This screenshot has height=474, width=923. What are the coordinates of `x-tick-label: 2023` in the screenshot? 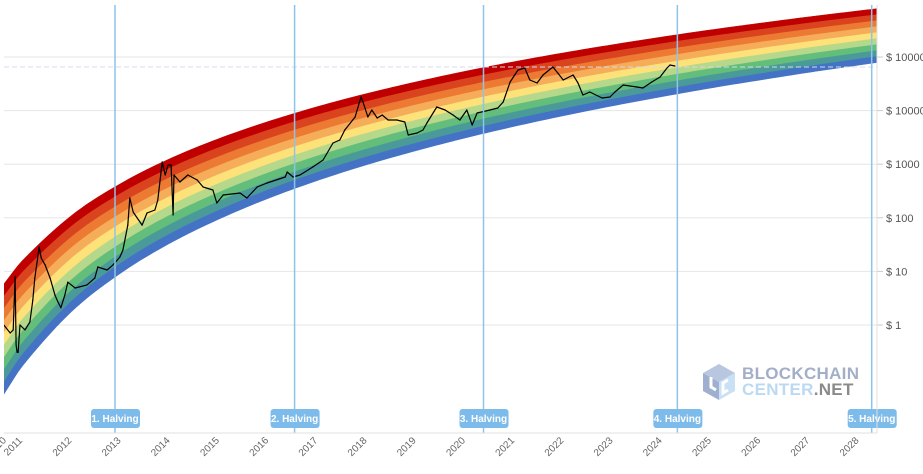 It's located at (604, 447).